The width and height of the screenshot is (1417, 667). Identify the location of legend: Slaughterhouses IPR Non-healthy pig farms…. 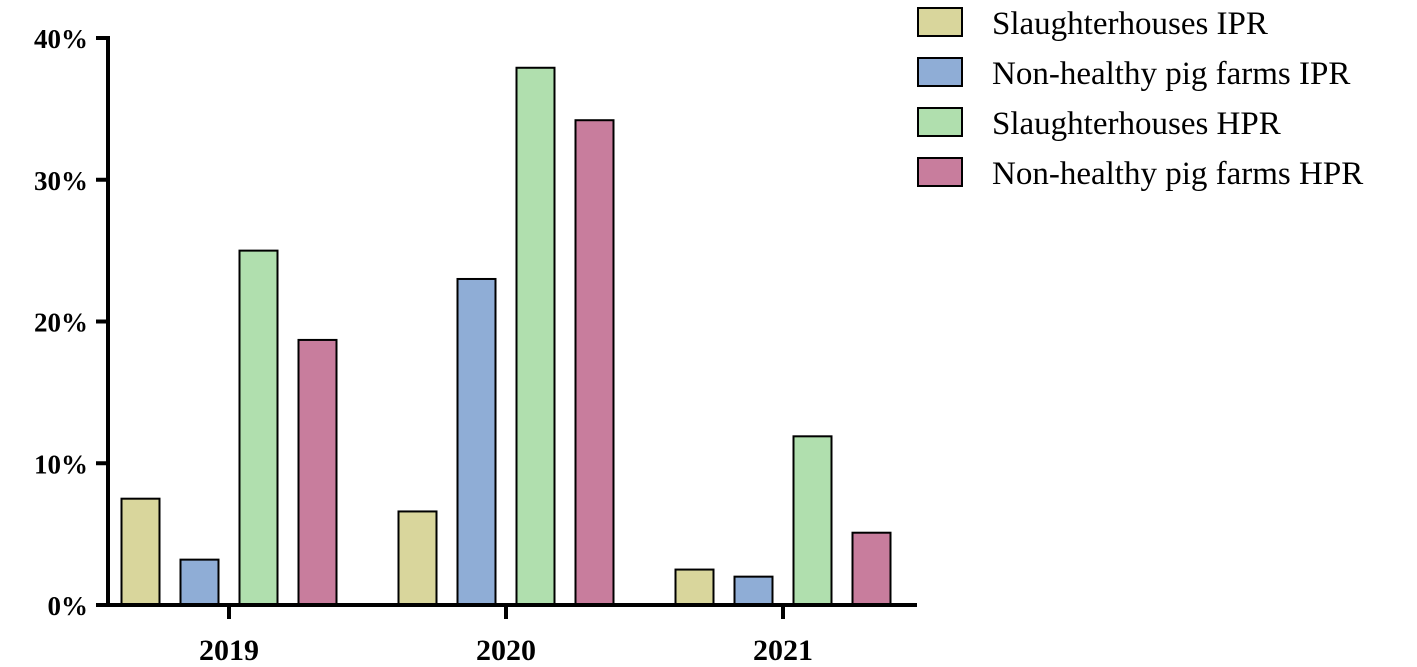
(1140, 99).